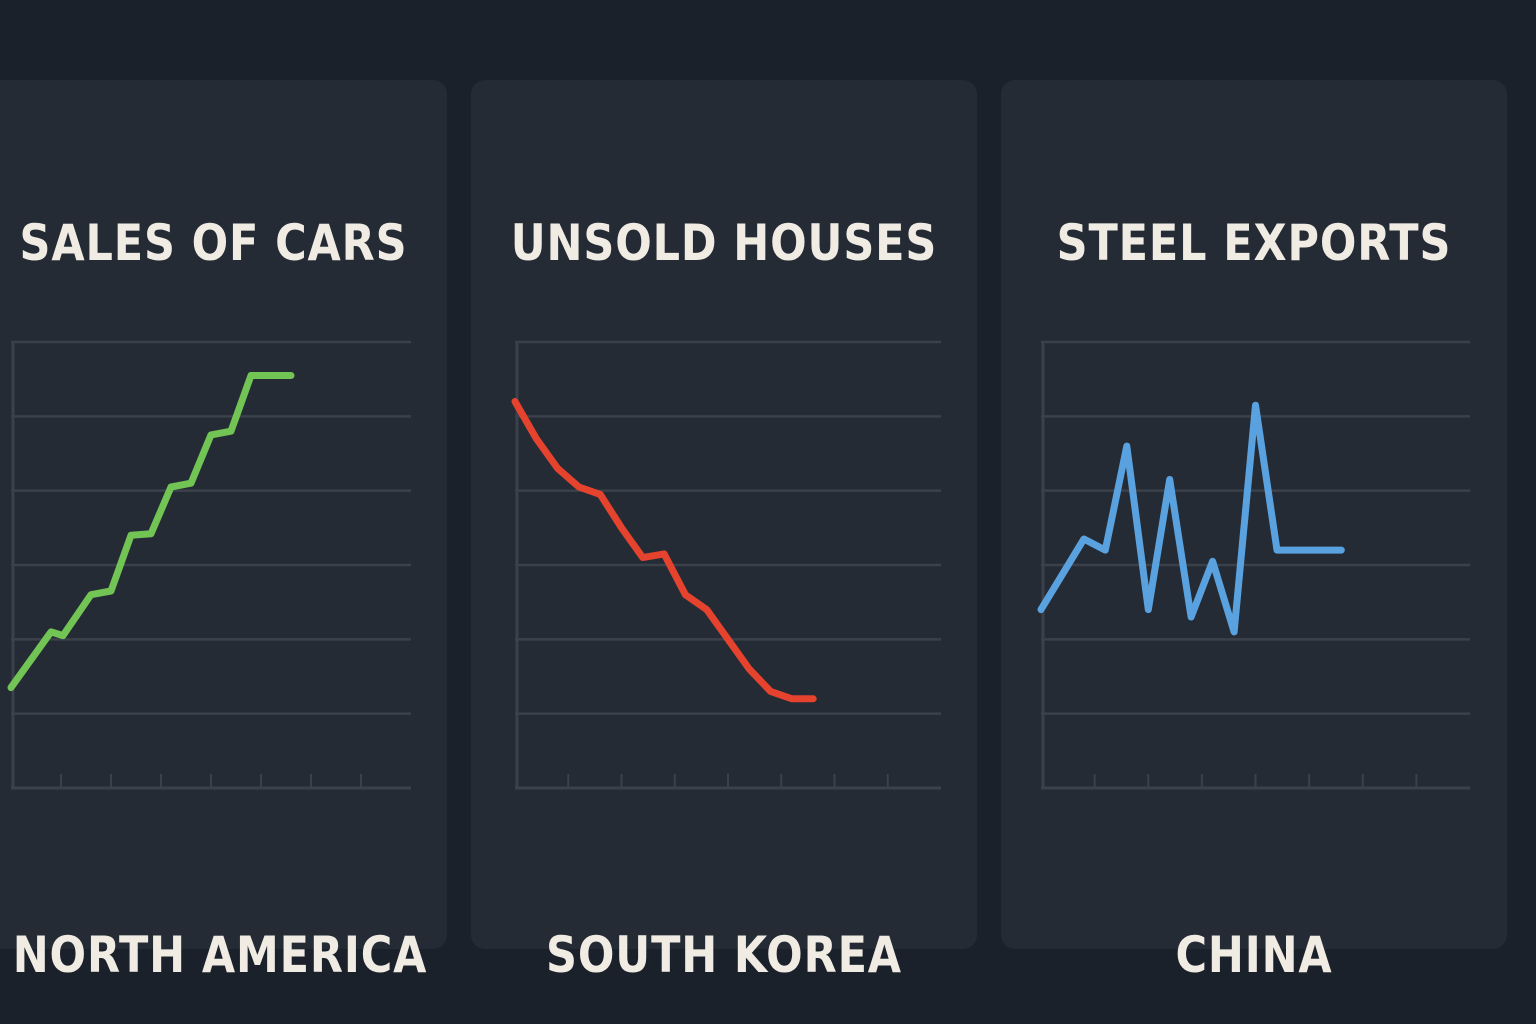  I want to click on chart-title: SALES OF CARS, so click(213, 243).